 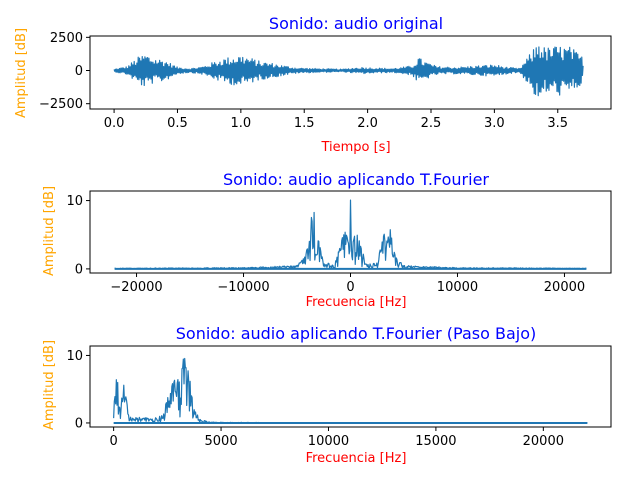 What do you see at coordinates (350, 390) in the screenshot?
I see `chart-3-series-line` at bounding box center [350, 390].